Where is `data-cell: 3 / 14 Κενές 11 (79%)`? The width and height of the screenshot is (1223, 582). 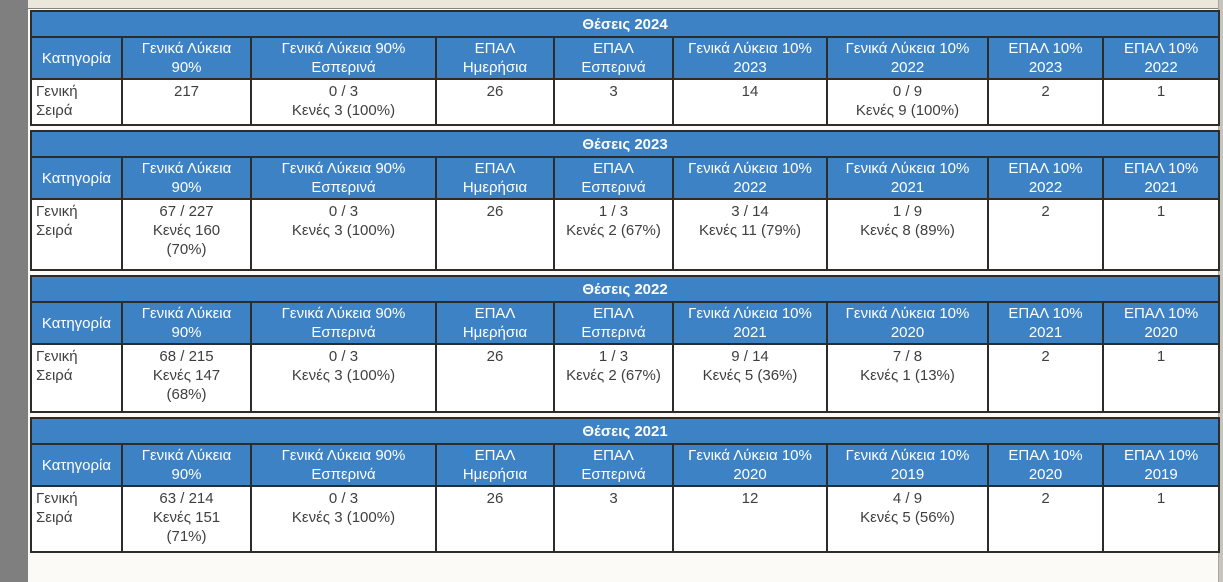 data-cell: 3 / 14 Κενές 11 (79%) is located at coordinates (750, 234).